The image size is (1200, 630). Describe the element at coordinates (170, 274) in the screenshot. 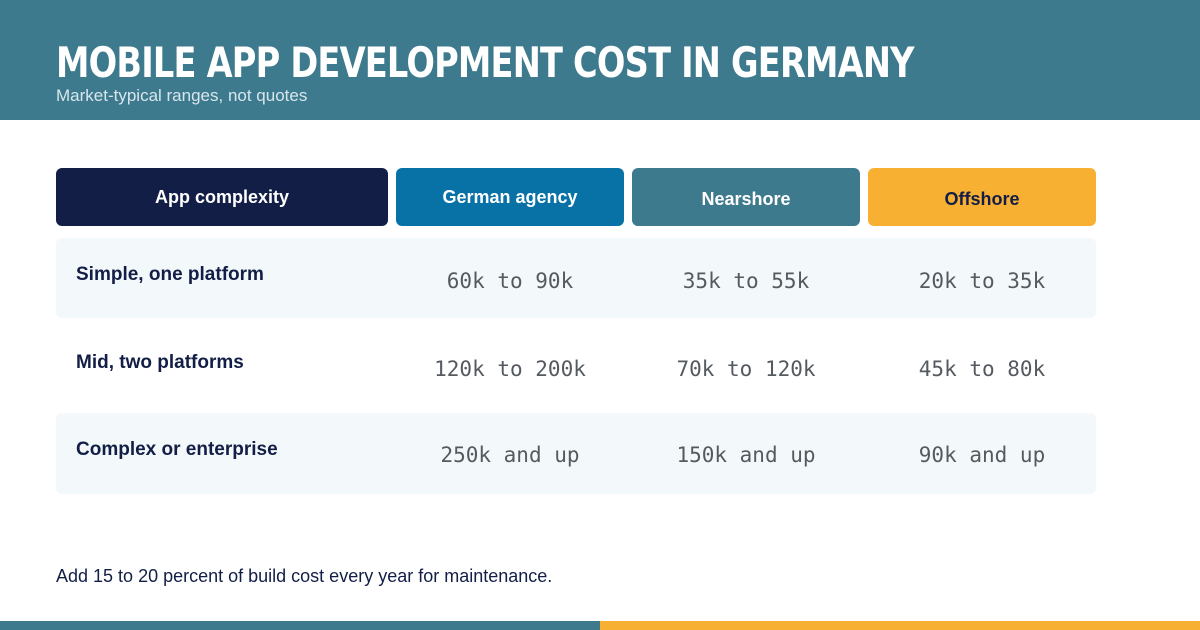

I see `row-label: Simple, one platform` at that location.